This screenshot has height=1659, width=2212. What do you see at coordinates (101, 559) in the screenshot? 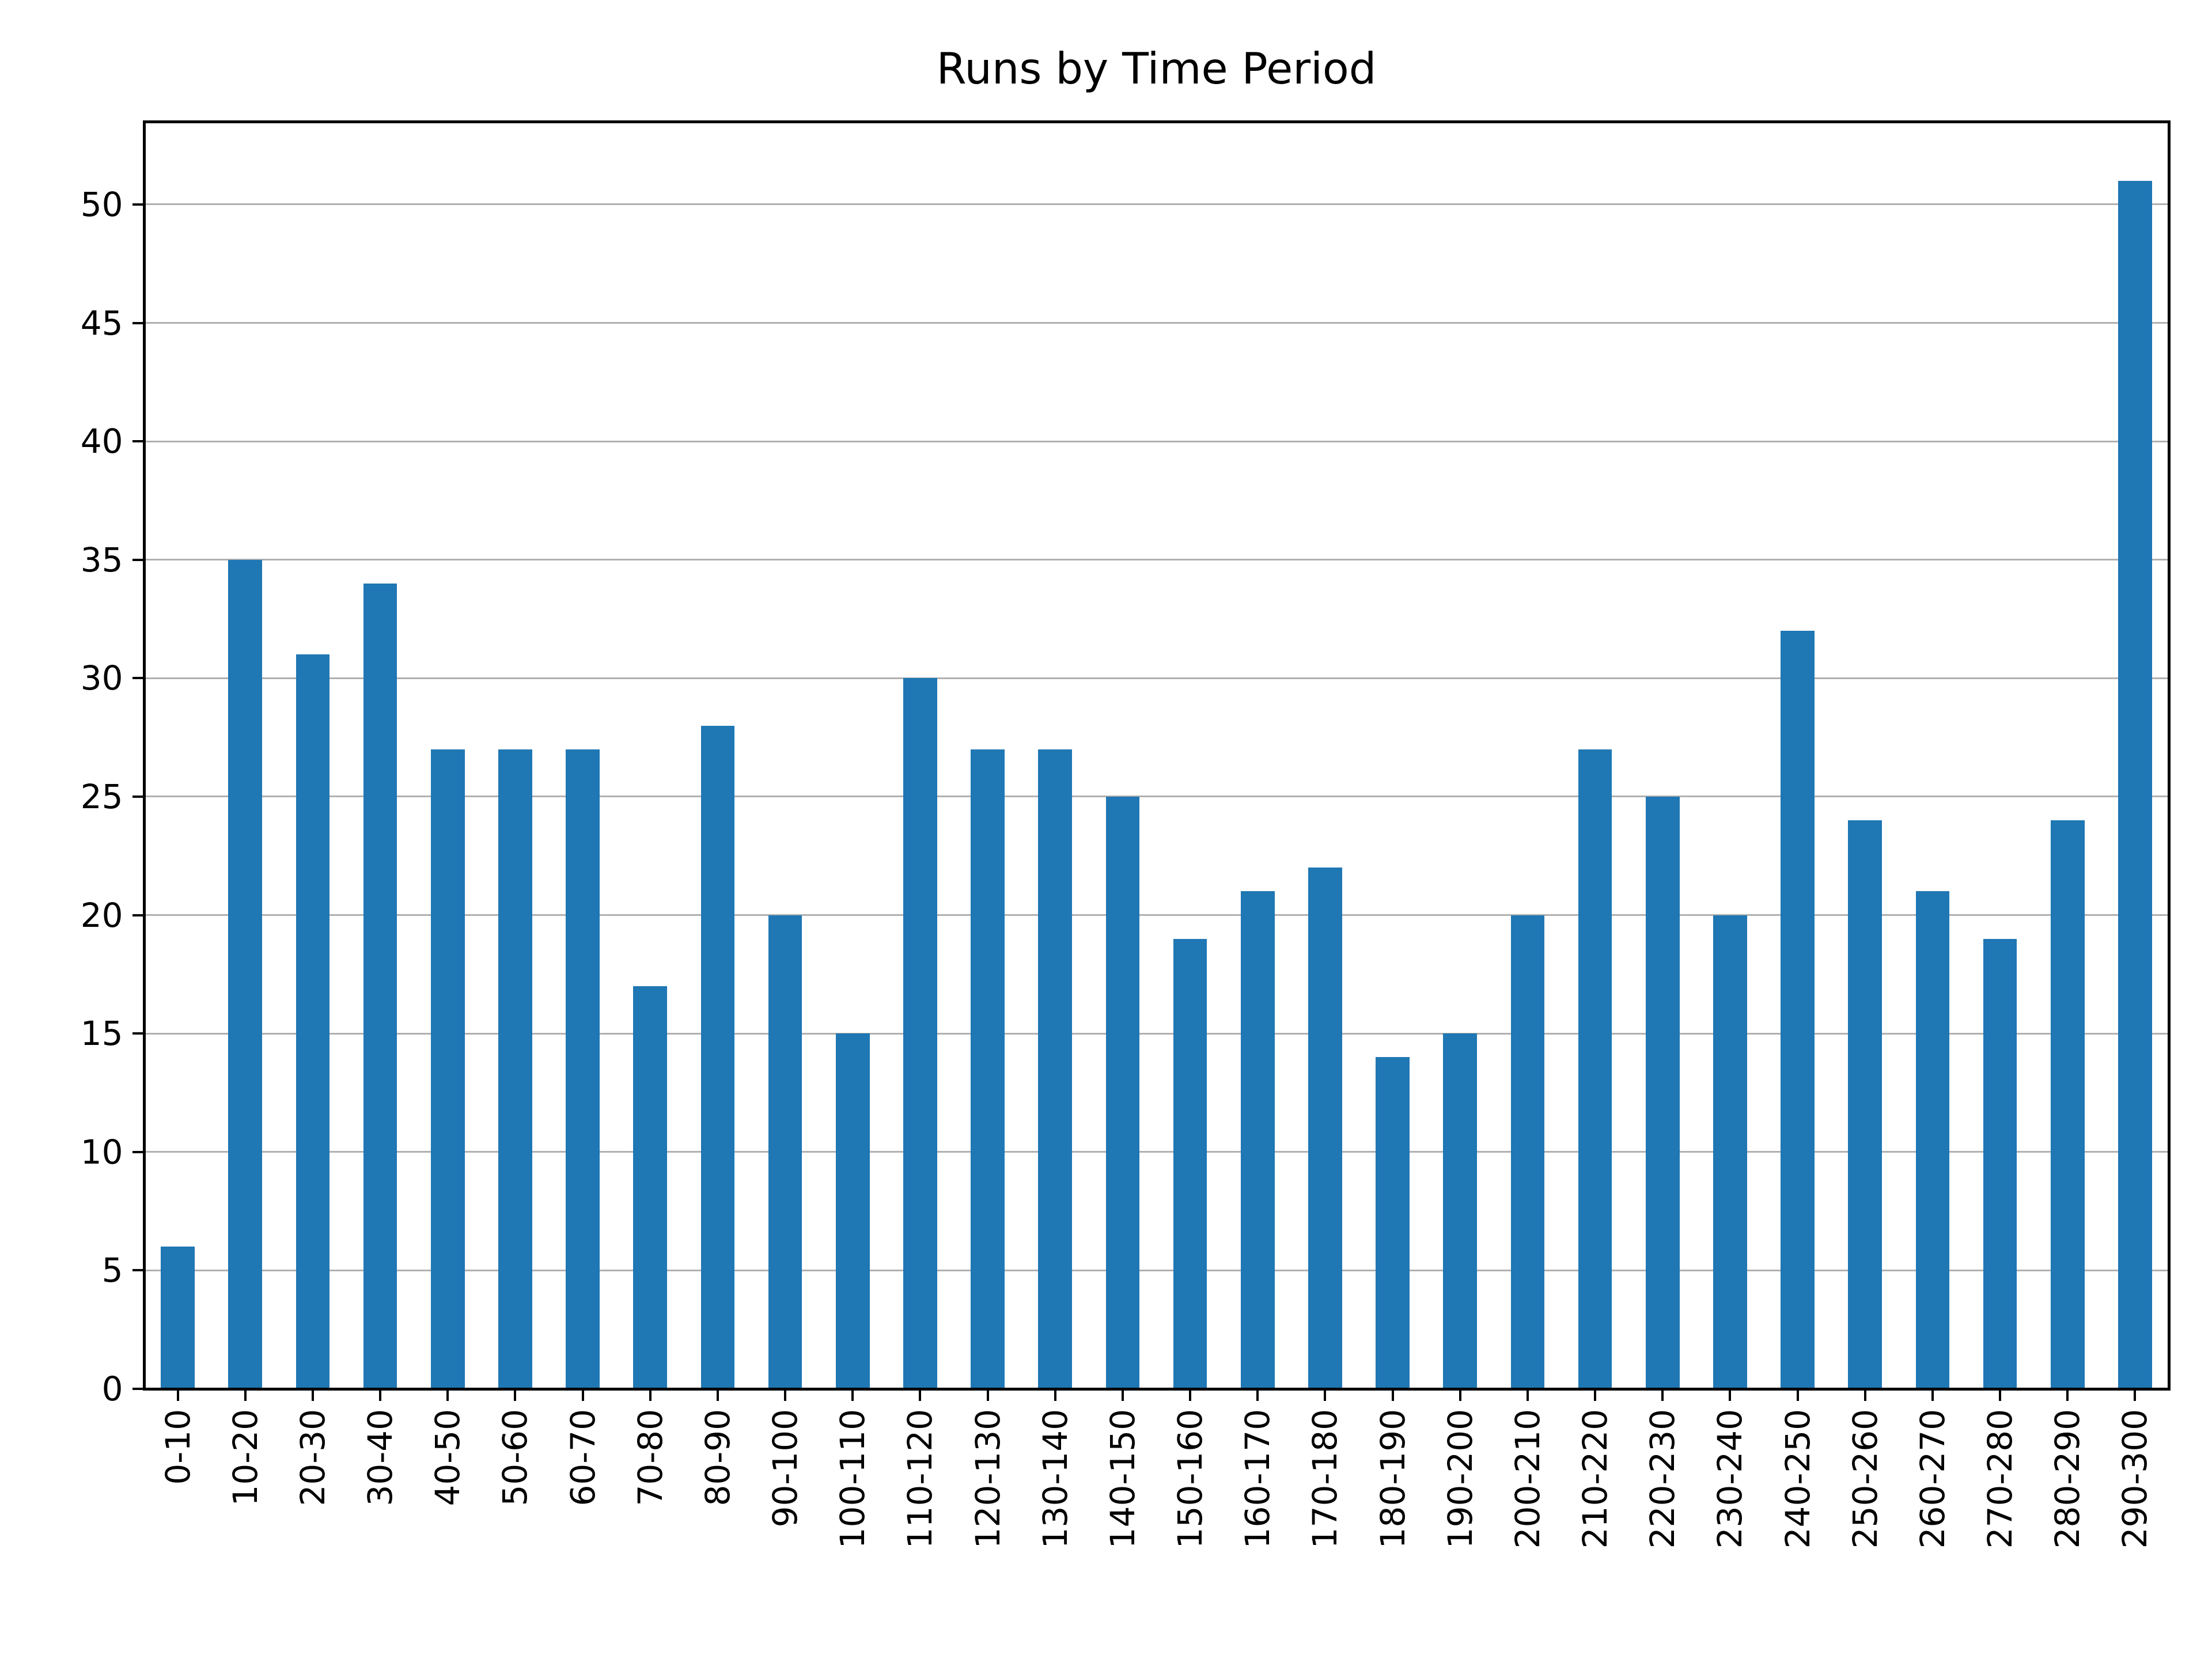
I see `y-tick-label: 35` at bounding box center [101, 559].